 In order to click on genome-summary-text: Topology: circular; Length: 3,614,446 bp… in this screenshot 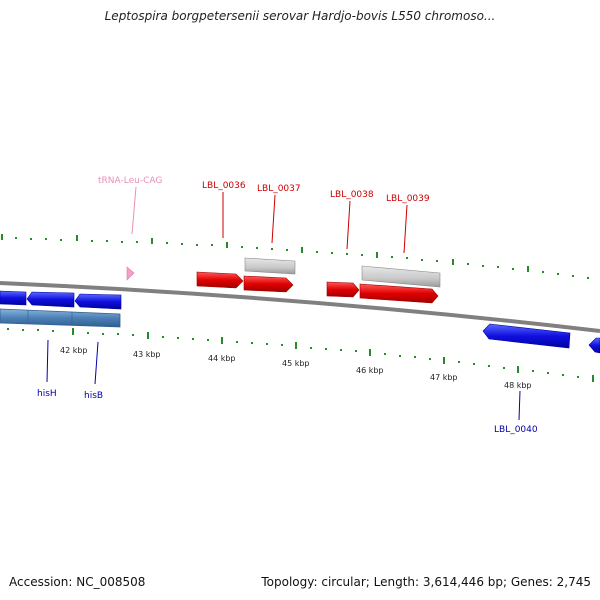, I will do `click(426, 582)`.